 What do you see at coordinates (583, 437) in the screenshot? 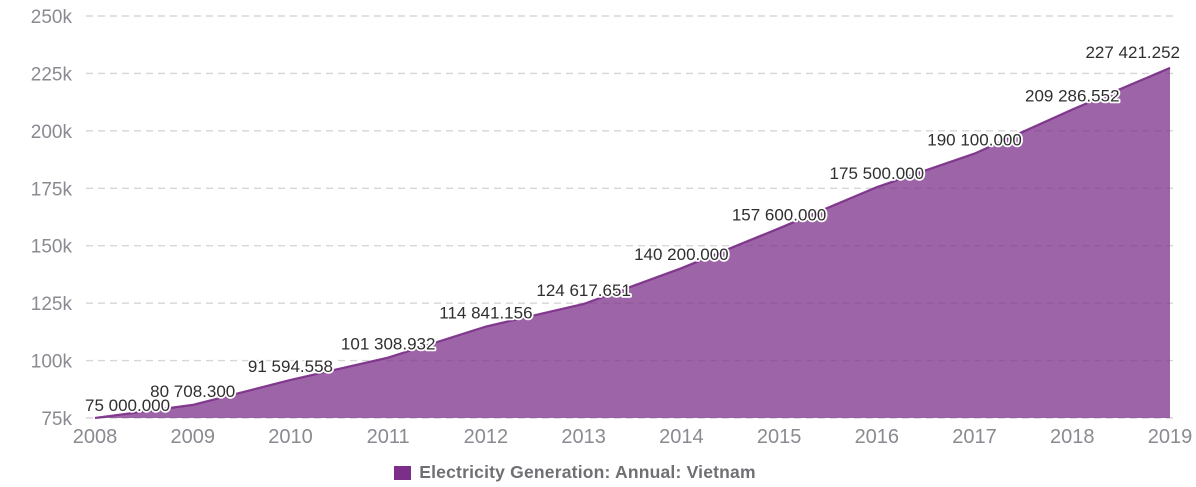
I see `x-axis-tick-label: 2013` at bounding box center [583, 437].